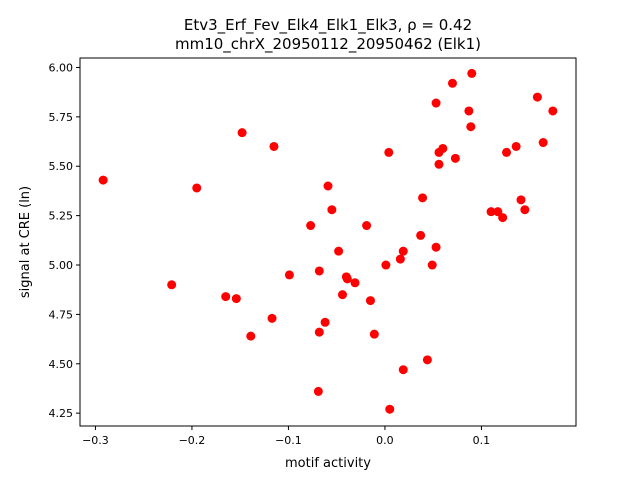 The height and width of the screenshot is (484, 640). I want to click on y-tick-label: 5.50, so click(61, 166).